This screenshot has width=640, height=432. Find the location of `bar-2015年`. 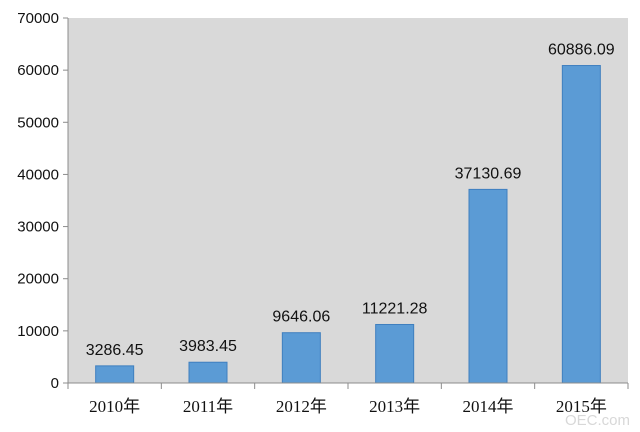

bar-2015年 is located at coordinates (581, 224).